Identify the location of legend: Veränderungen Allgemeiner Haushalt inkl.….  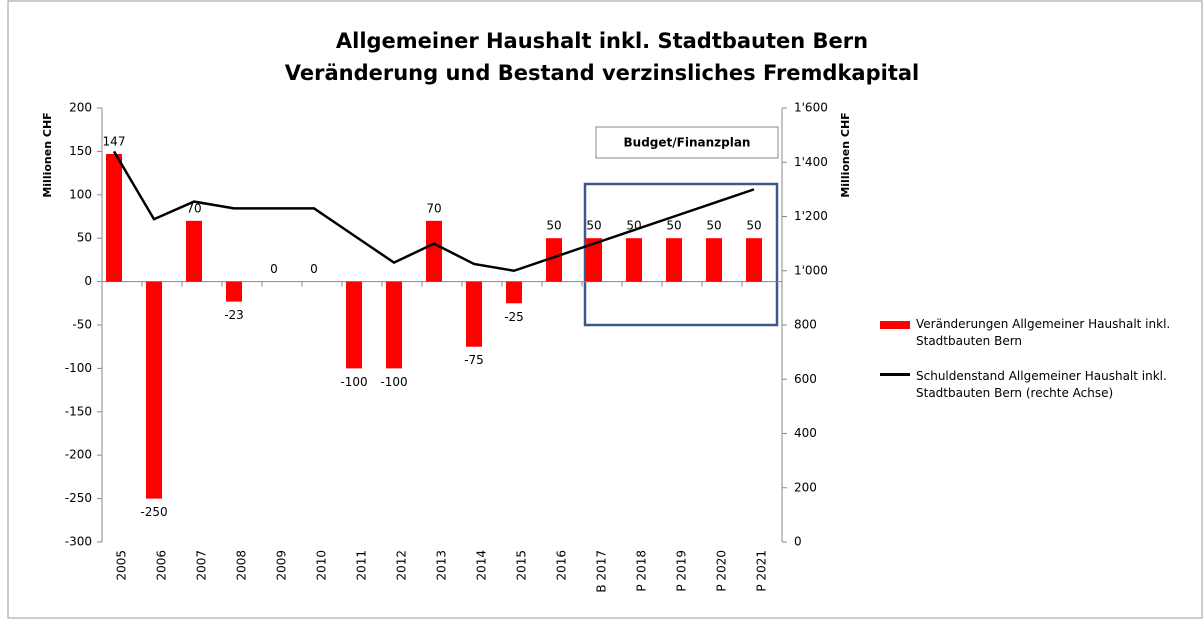
(1030, 368).